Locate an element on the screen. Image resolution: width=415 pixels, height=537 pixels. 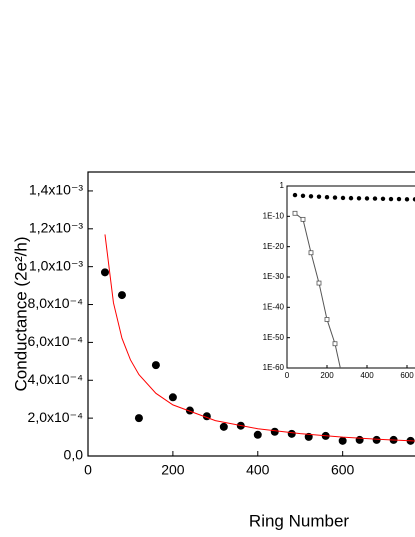
y-tick-label: 6,0x10⁻⁴ is located at coordinates (55, 341).